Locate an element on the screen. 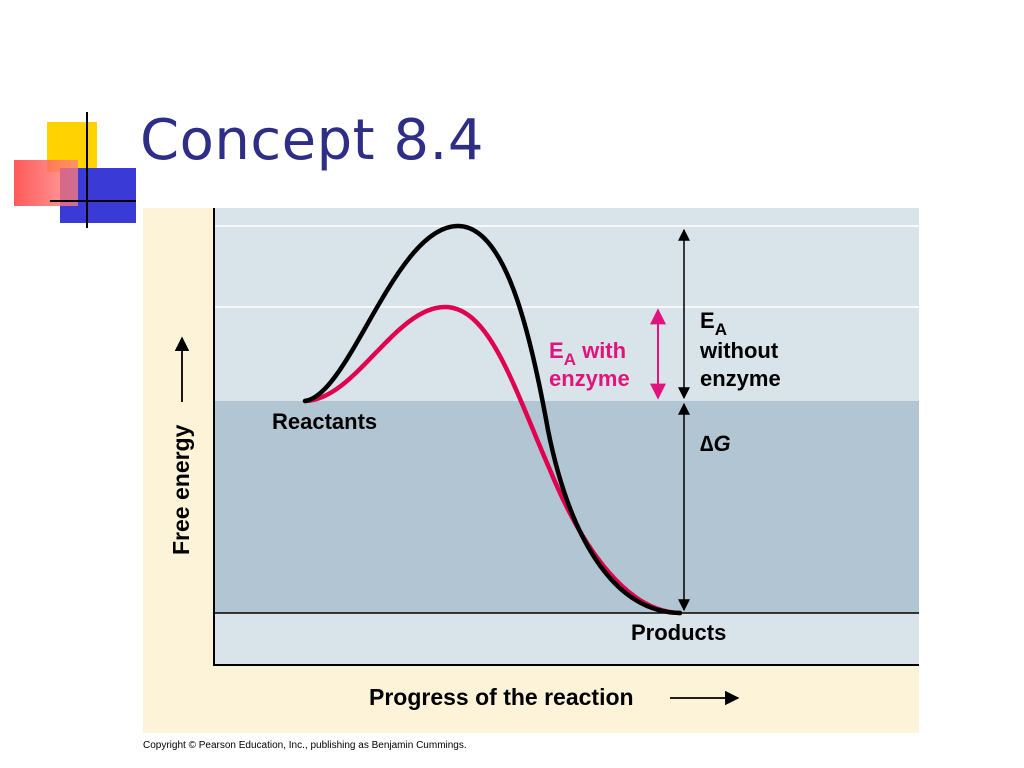  ea-without-sub: A is located at coordinates (721, 329).